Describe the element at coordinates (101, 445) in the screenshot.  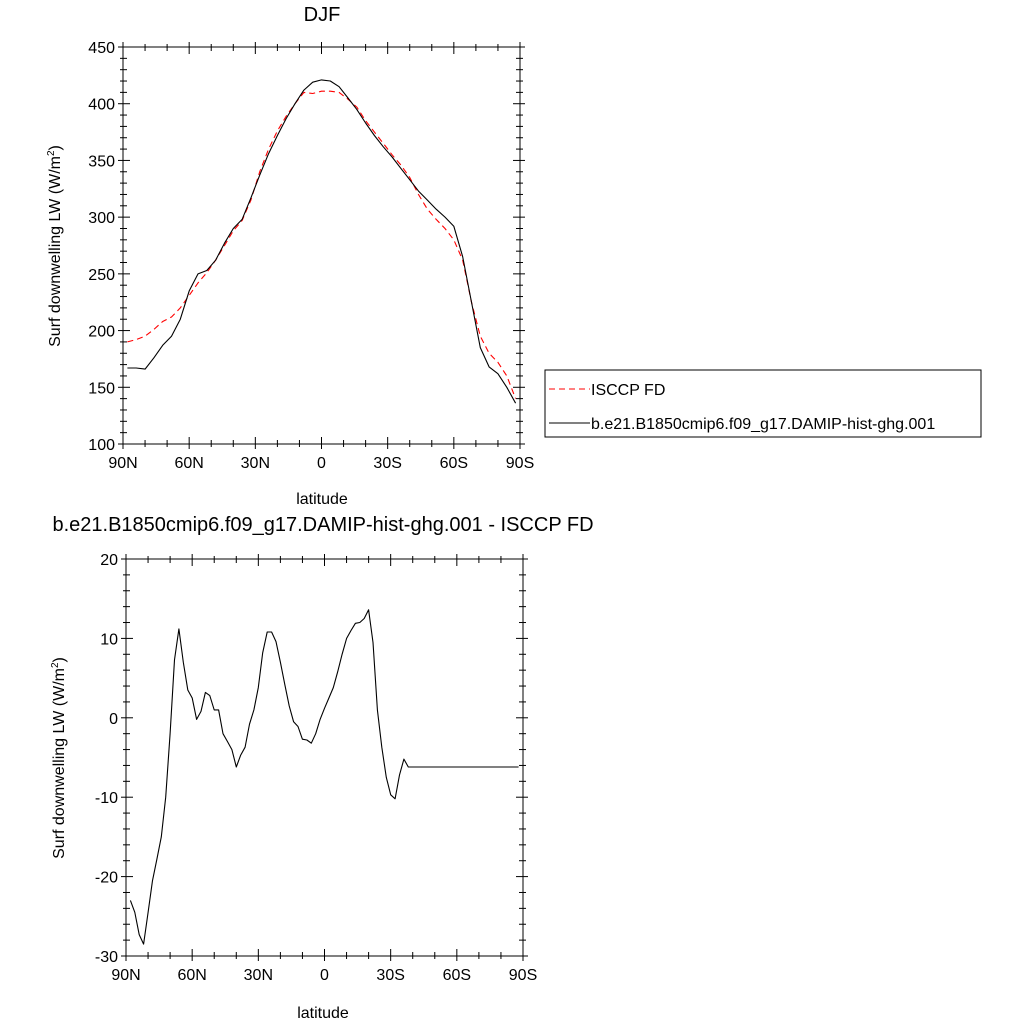
I see `top-ytick-label: 100` at that location.